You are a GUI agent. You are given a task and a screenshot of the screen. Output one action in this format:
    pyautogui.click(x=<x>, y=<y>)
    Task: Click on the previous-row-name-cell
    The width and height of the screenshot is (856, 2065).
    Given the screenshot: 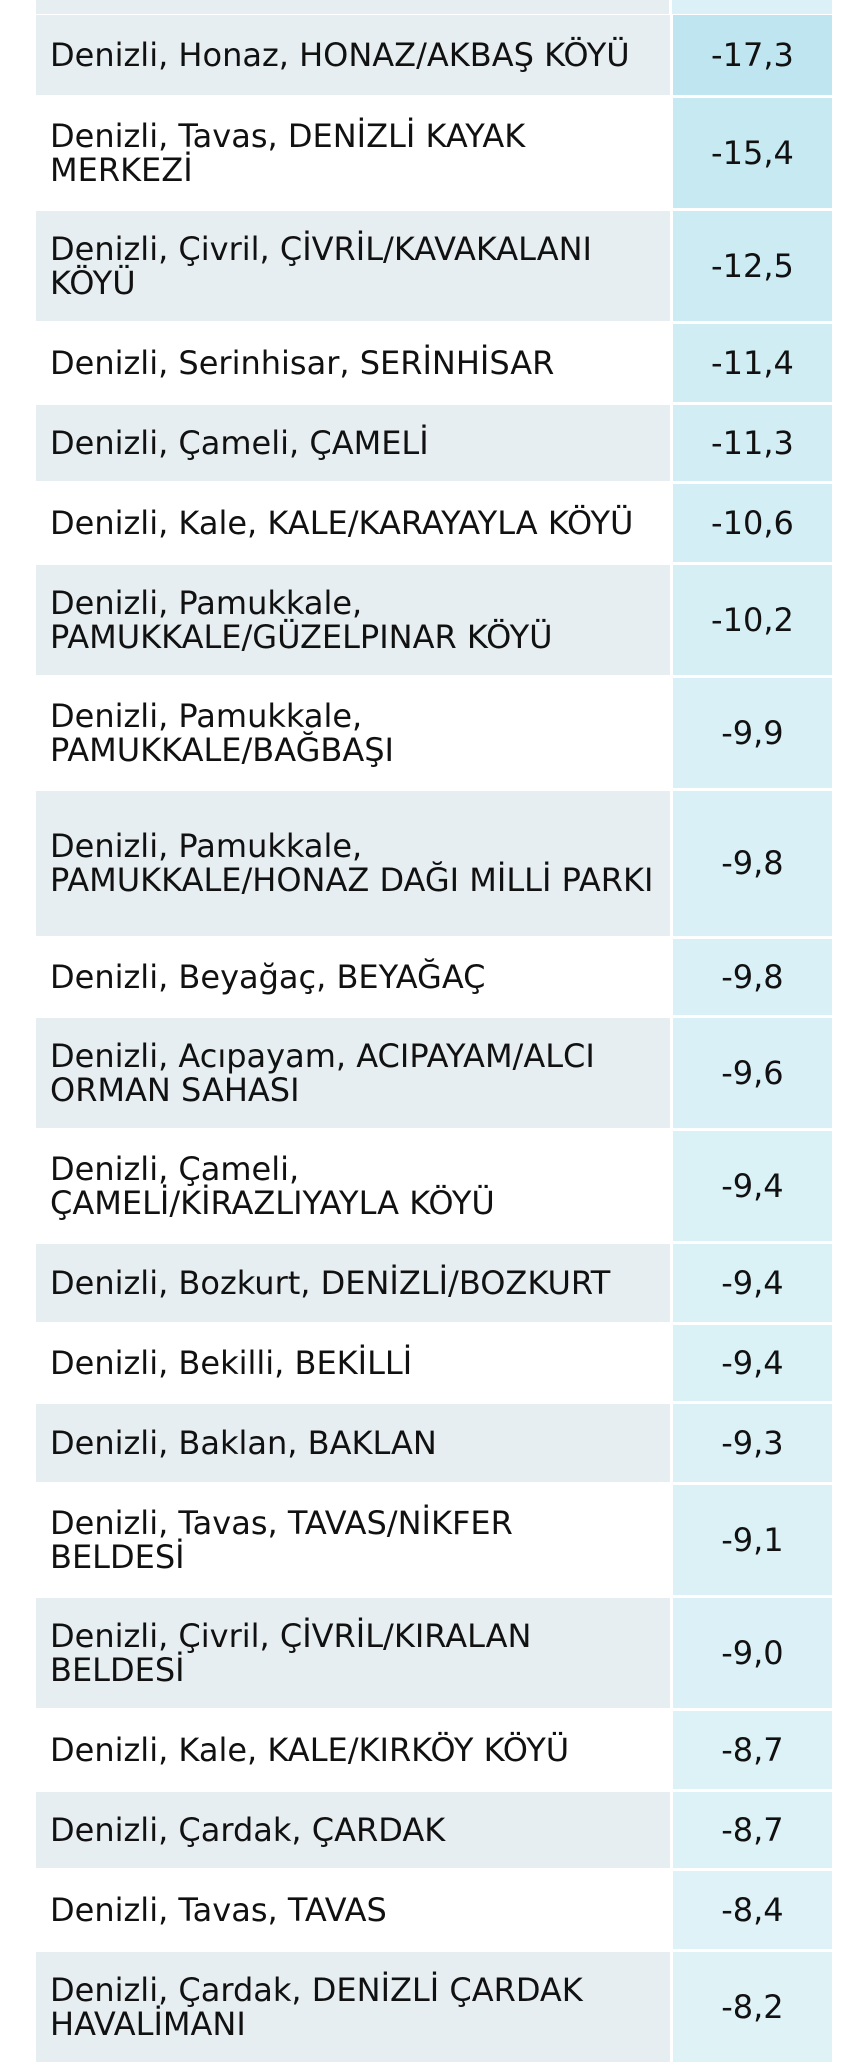 What is the action you would take?
    pyautogui.click(x=352, y=7)
    